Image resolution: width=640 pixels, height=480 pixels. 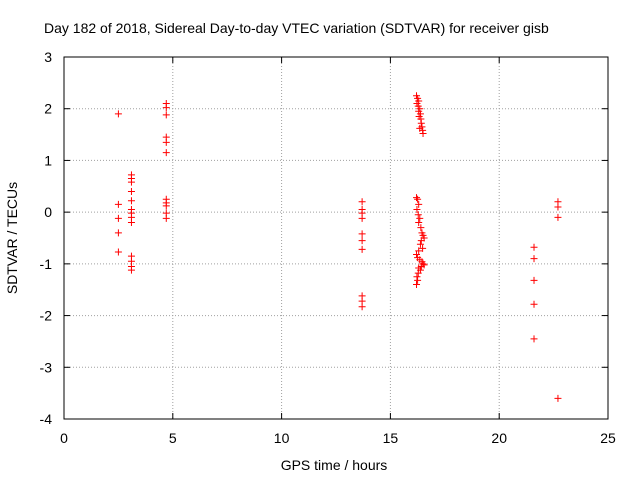 I want to click on y-tick-label: 1, so click(x=48, y=160).